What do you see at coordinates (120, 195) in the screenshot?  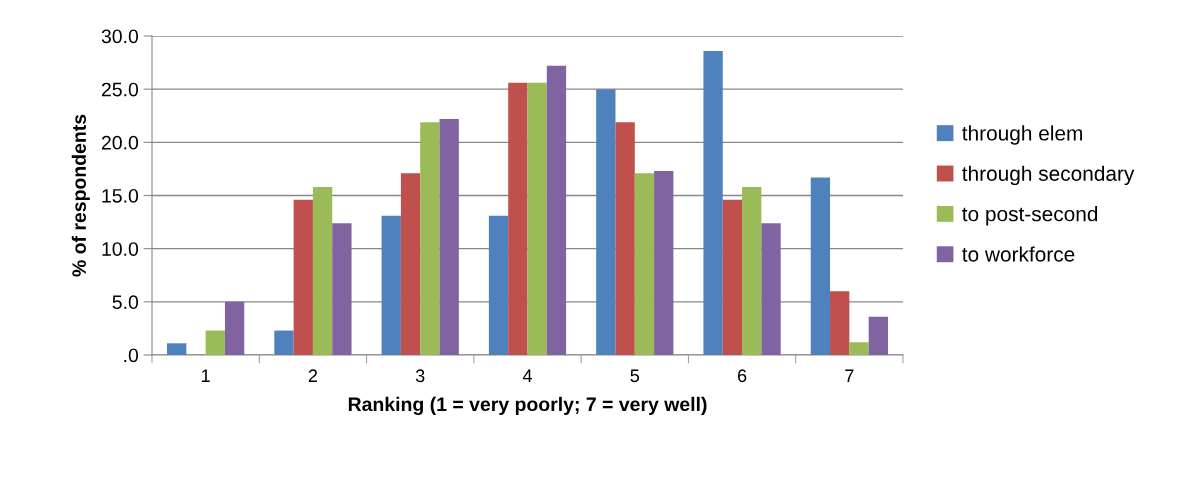 I see `y-tick-label: 15.0` at bounding box center [120, 195].